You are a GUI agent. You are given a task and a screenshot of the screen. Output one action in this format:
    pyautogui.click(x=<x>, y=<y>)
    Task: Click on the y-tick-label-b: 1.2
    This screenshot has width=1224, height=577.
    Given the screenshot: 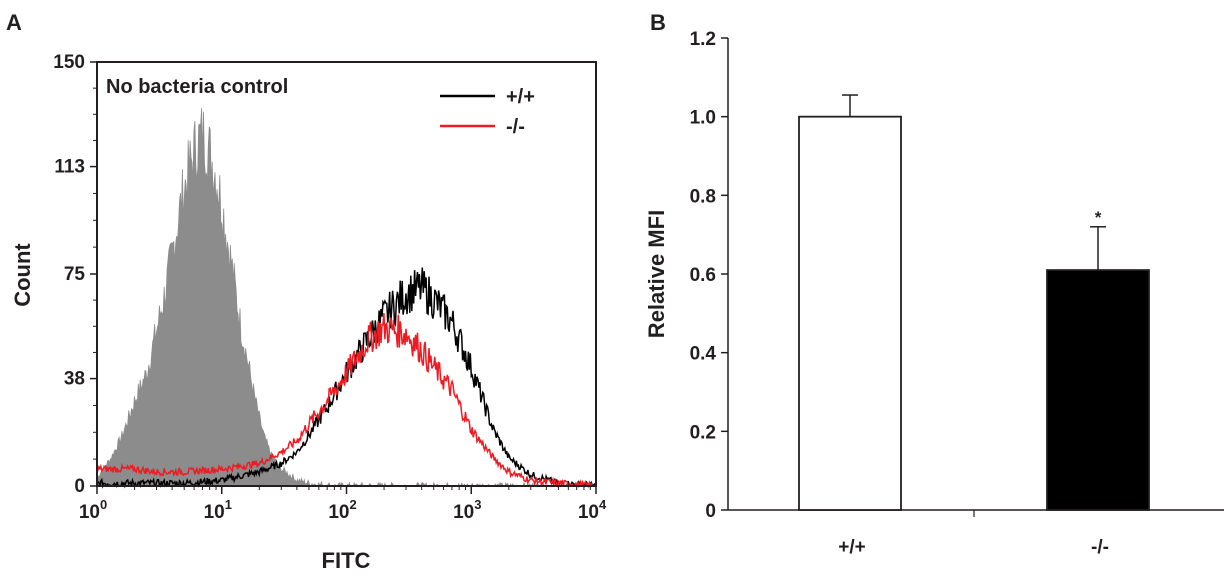 What is the action you would take?
    pyautogui.click(x=703, y=39)
    